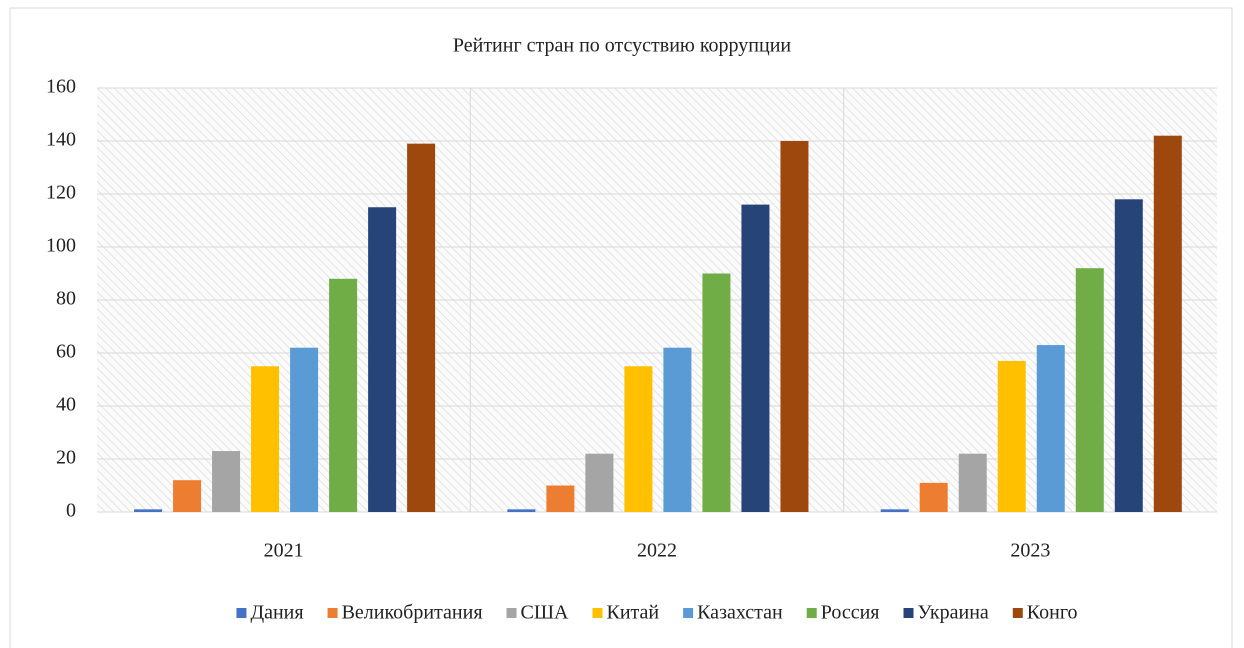 The width and height of the screenshot is (1244, 648). What do you see at coordinates (633, 613) in the screenshot?
I see `legend-label: Китай` at bounding box center [633, 613].